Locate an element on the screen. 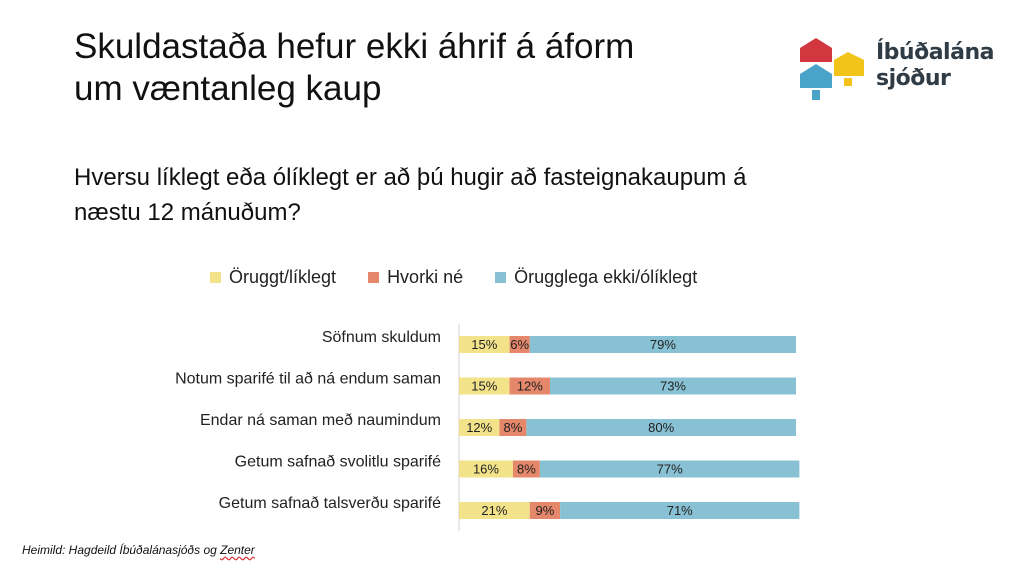 The width and height of the screenshot is (1029, 572). title-line-2: um væntanleg kaup is located at coordinates (228, 88).